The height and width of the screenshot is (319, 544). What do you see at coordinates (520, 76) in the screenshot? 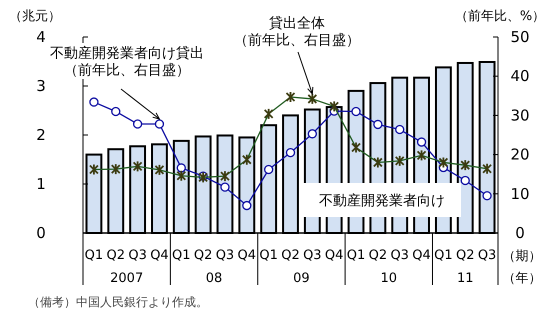
I see `y2-tick-label: 40` at bounding box center [520, 76].